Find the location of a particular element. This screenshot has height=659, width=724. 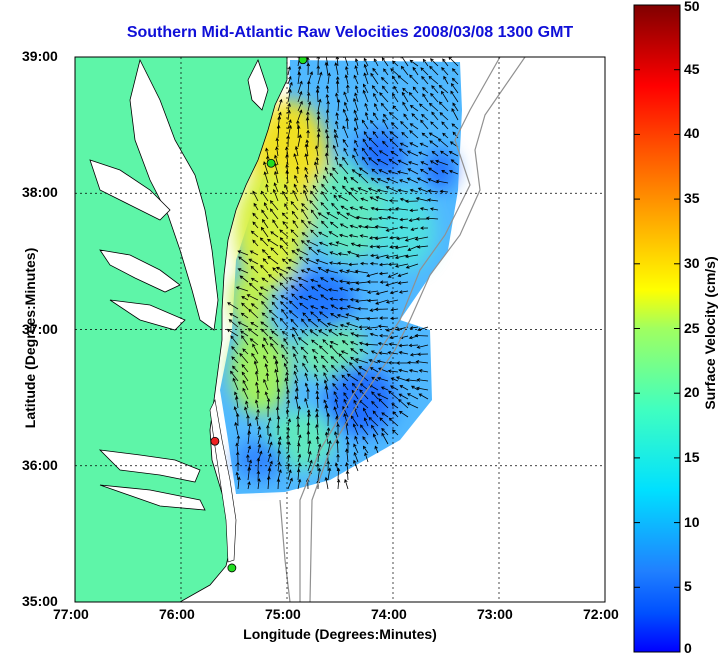

colorbar-ticks is located at coordinates (657, 328).